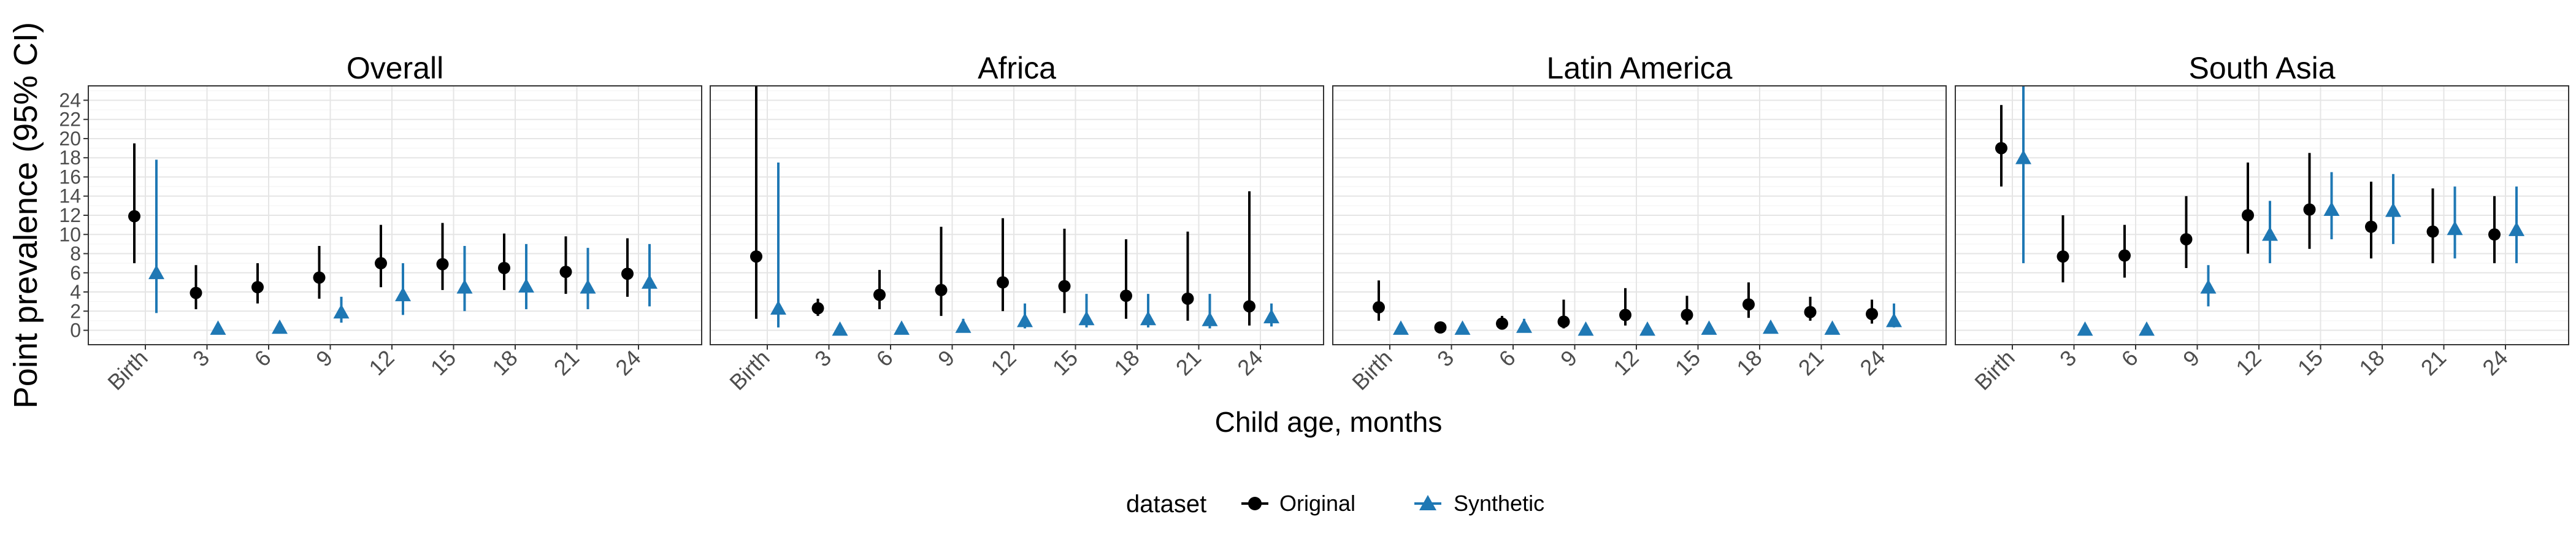  I want to click on legend-label-synthetic: Synthetic, so click(1499, 503).